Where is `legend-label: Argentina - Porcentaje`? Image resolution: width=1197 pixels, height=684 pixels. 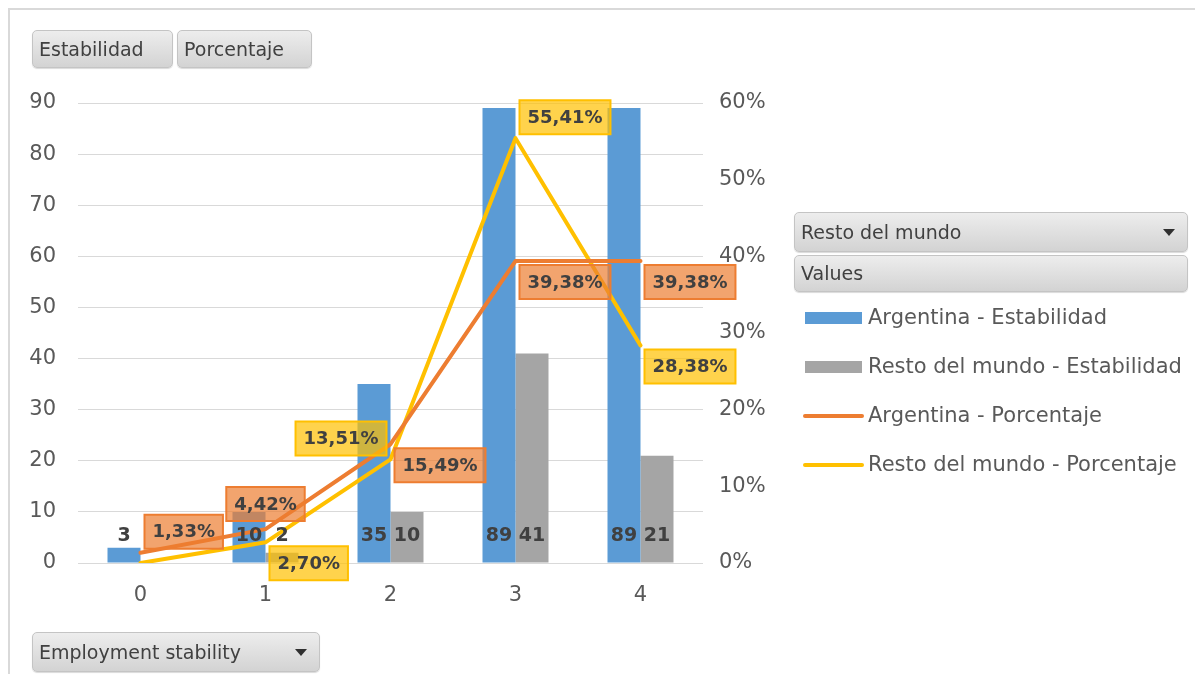
legend-label: Argentina - Porcentaje is located at coordinates (985, 415).